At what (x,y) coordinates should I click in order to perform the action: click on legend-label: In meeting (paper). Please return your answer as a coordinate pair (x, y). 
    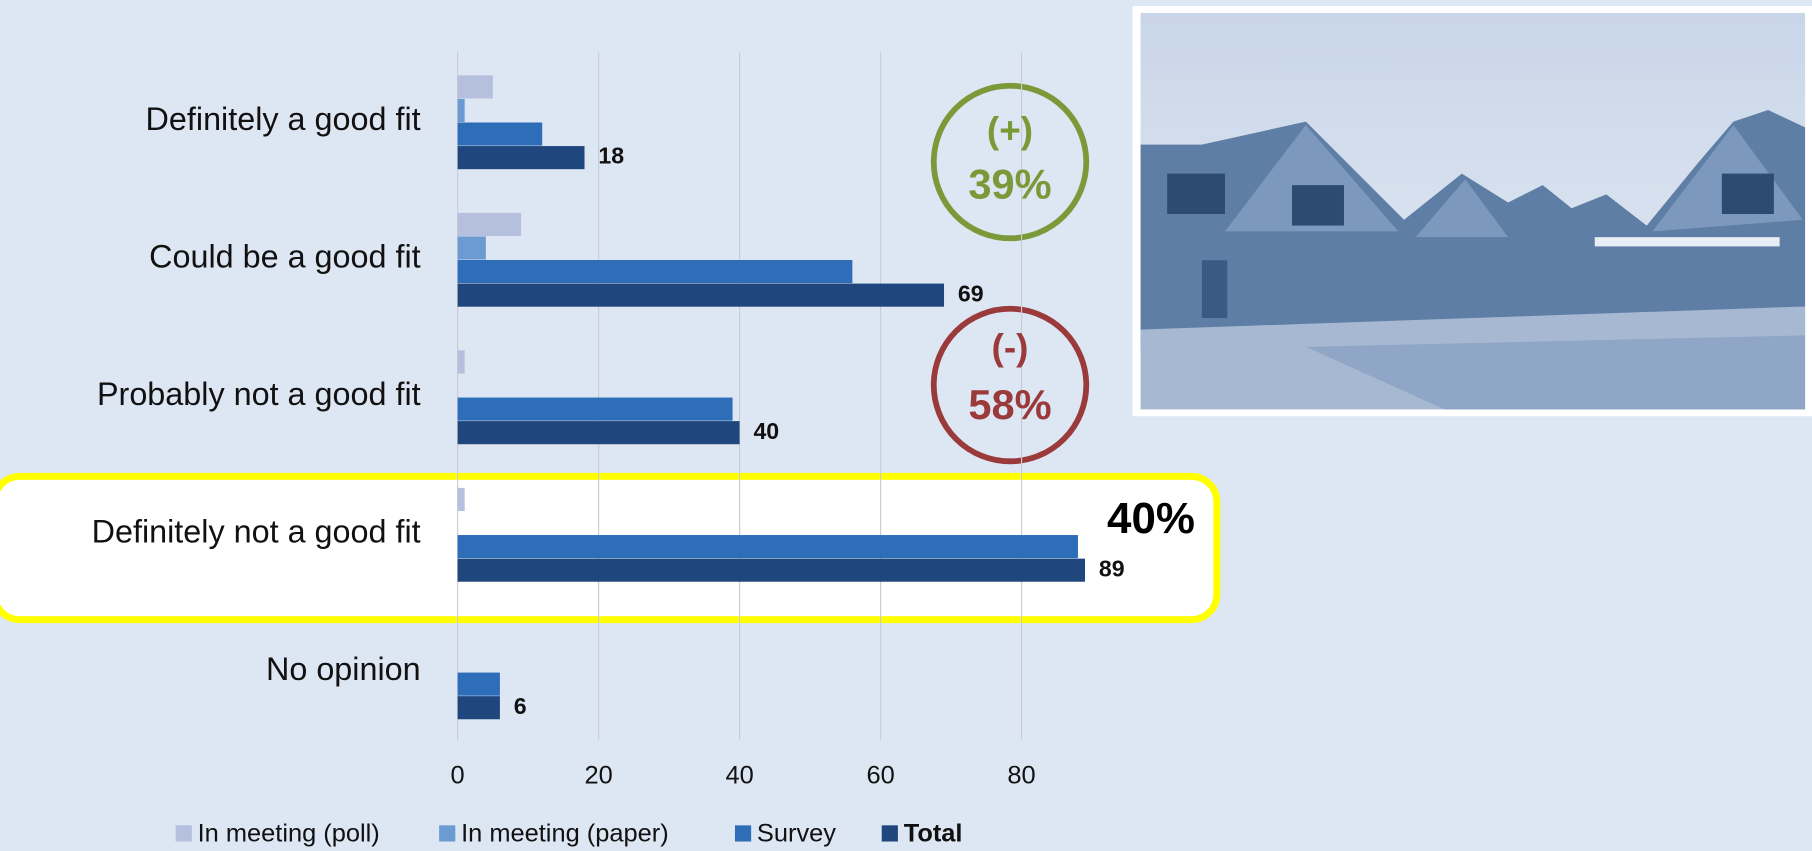
    Looking at the image, I should click on (565, 833).